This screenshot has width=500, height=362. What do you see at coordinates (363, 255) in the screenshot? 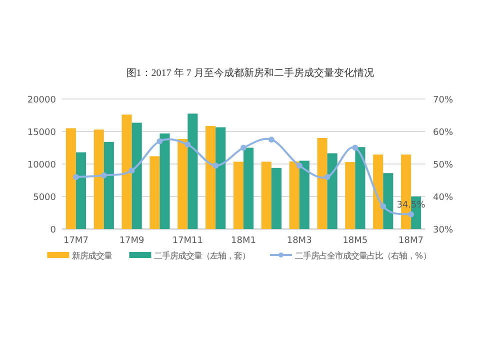
I see `legend-label: 二手房占全市成交量占比（右轴，%）` at bounding box center [363, 255].